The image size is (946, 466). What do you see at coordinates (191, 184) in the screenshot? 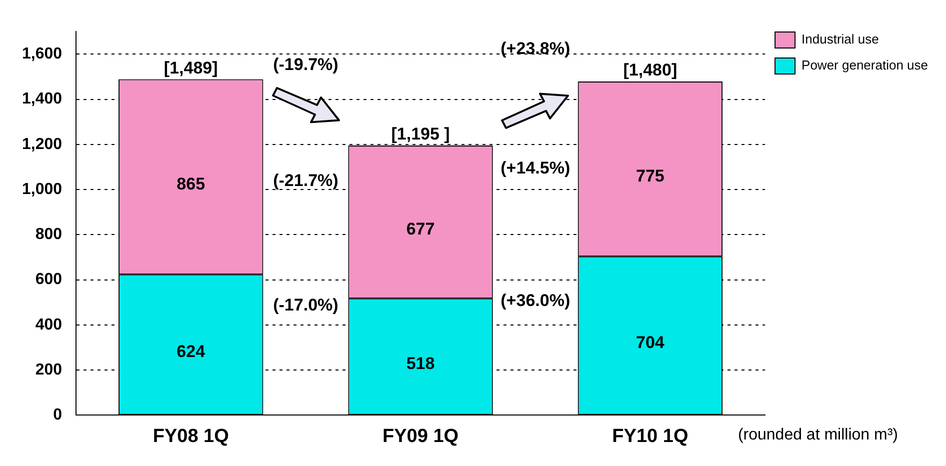
I see `data-label: 865` at bounding box center [191, 184].